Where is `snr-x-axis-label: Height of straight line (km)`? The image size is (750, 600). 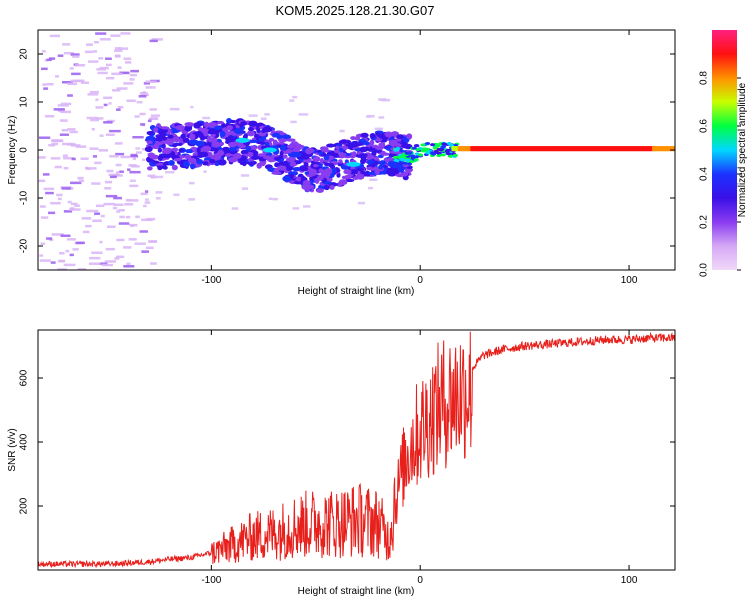 snr-x-axis-label: Height of straight line (km) is located at coordinates (356, 591).